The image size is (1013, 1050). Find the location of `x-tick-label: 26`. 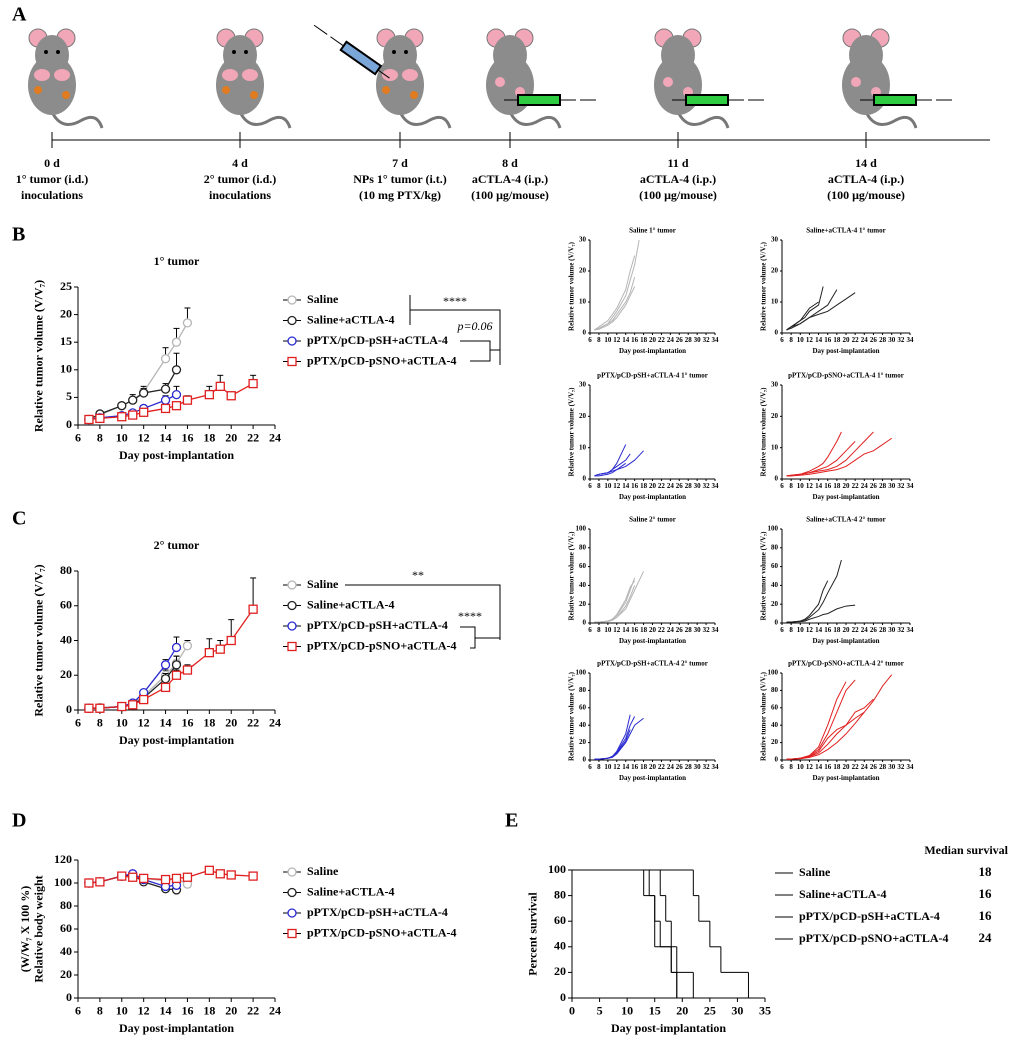

x-tick-label: 26 is located at coordinates (874, 767).